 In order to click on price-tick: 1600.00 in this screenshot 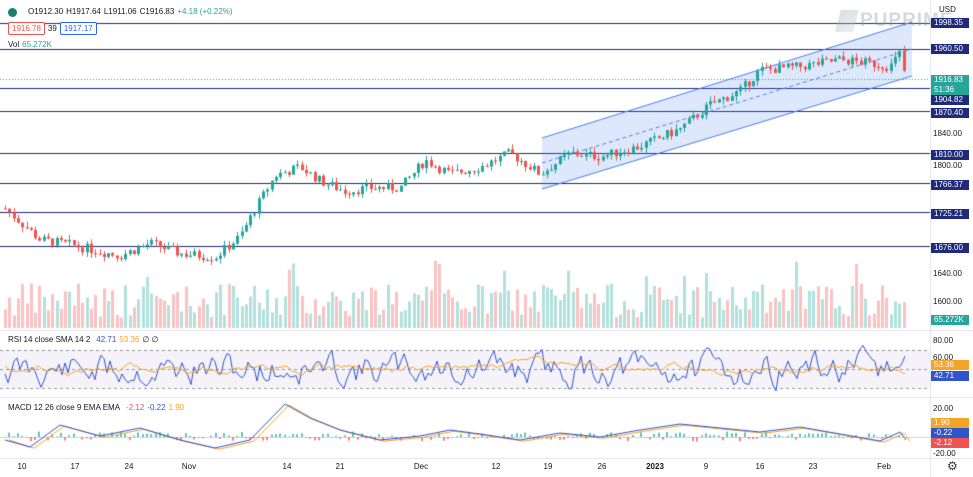, I will do `click(947, 301)`.